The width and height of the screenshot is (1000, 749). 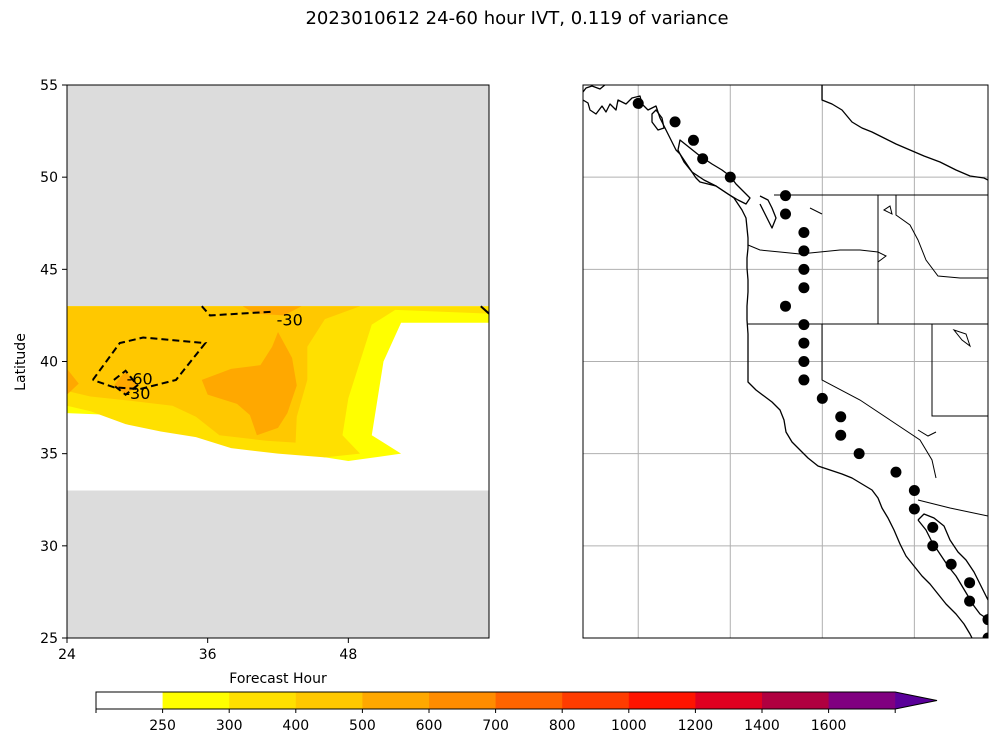 What do you see at coordinates (829, 726) in the screenshot?
I see `colorbar-tick-label-10: 1600` at bounding box center [829, 726].